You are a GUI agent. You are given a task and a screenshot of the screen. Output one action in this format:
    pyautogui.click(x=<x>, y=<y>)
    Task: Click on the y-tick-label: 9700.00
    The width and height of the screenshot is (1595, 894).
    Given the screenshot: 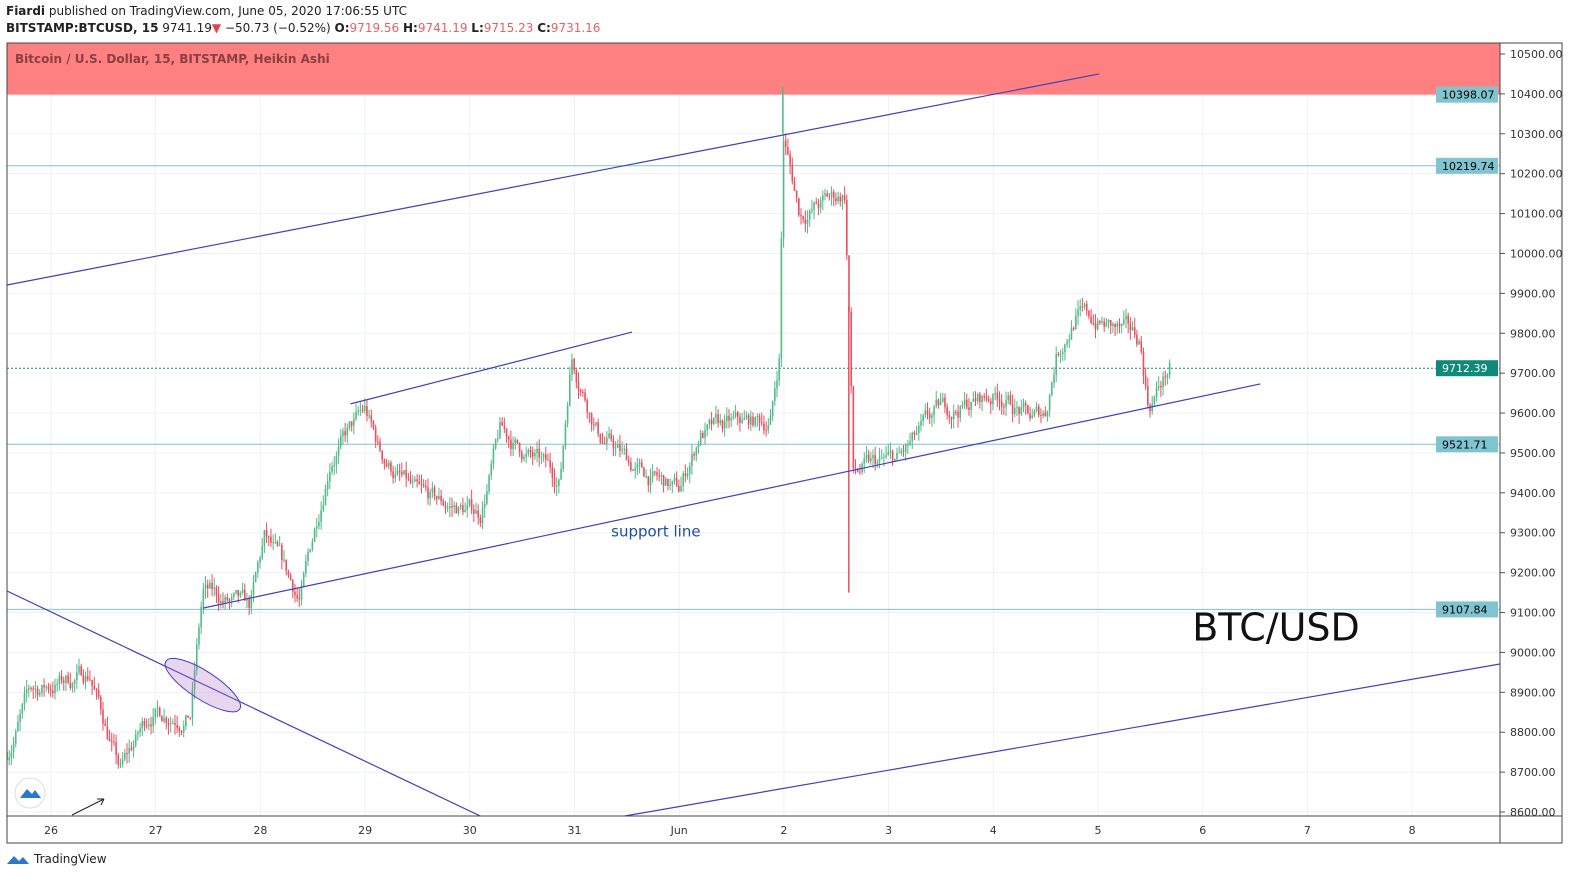 What is the action you would take?
    pyautogui.click(x=1533, y=373)
    